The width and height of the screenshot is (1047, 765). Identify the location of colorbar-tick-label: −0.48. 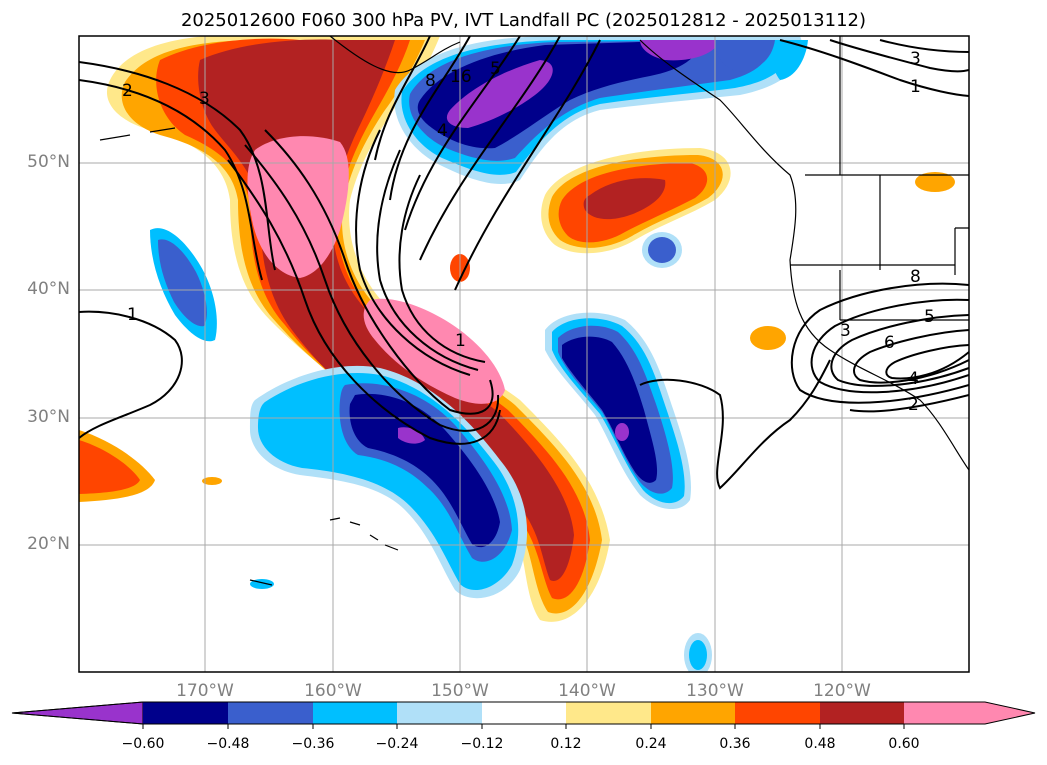
(228, 744).